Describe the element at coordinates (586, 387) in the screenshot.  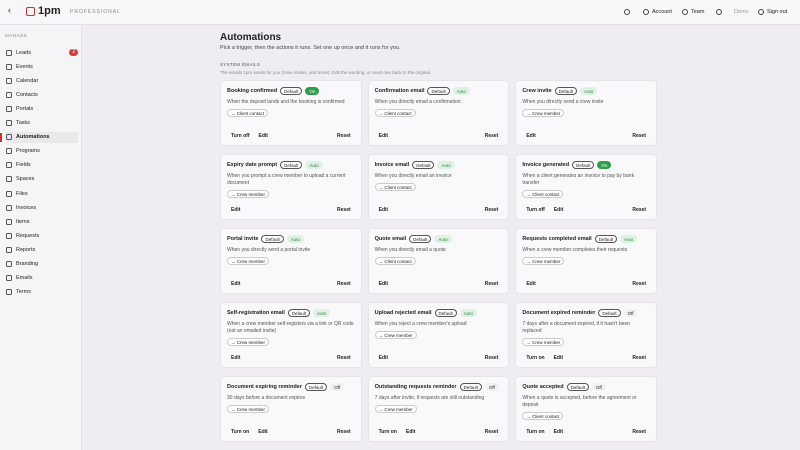
I see `card-header: Quote accepted Default Off` at that location.